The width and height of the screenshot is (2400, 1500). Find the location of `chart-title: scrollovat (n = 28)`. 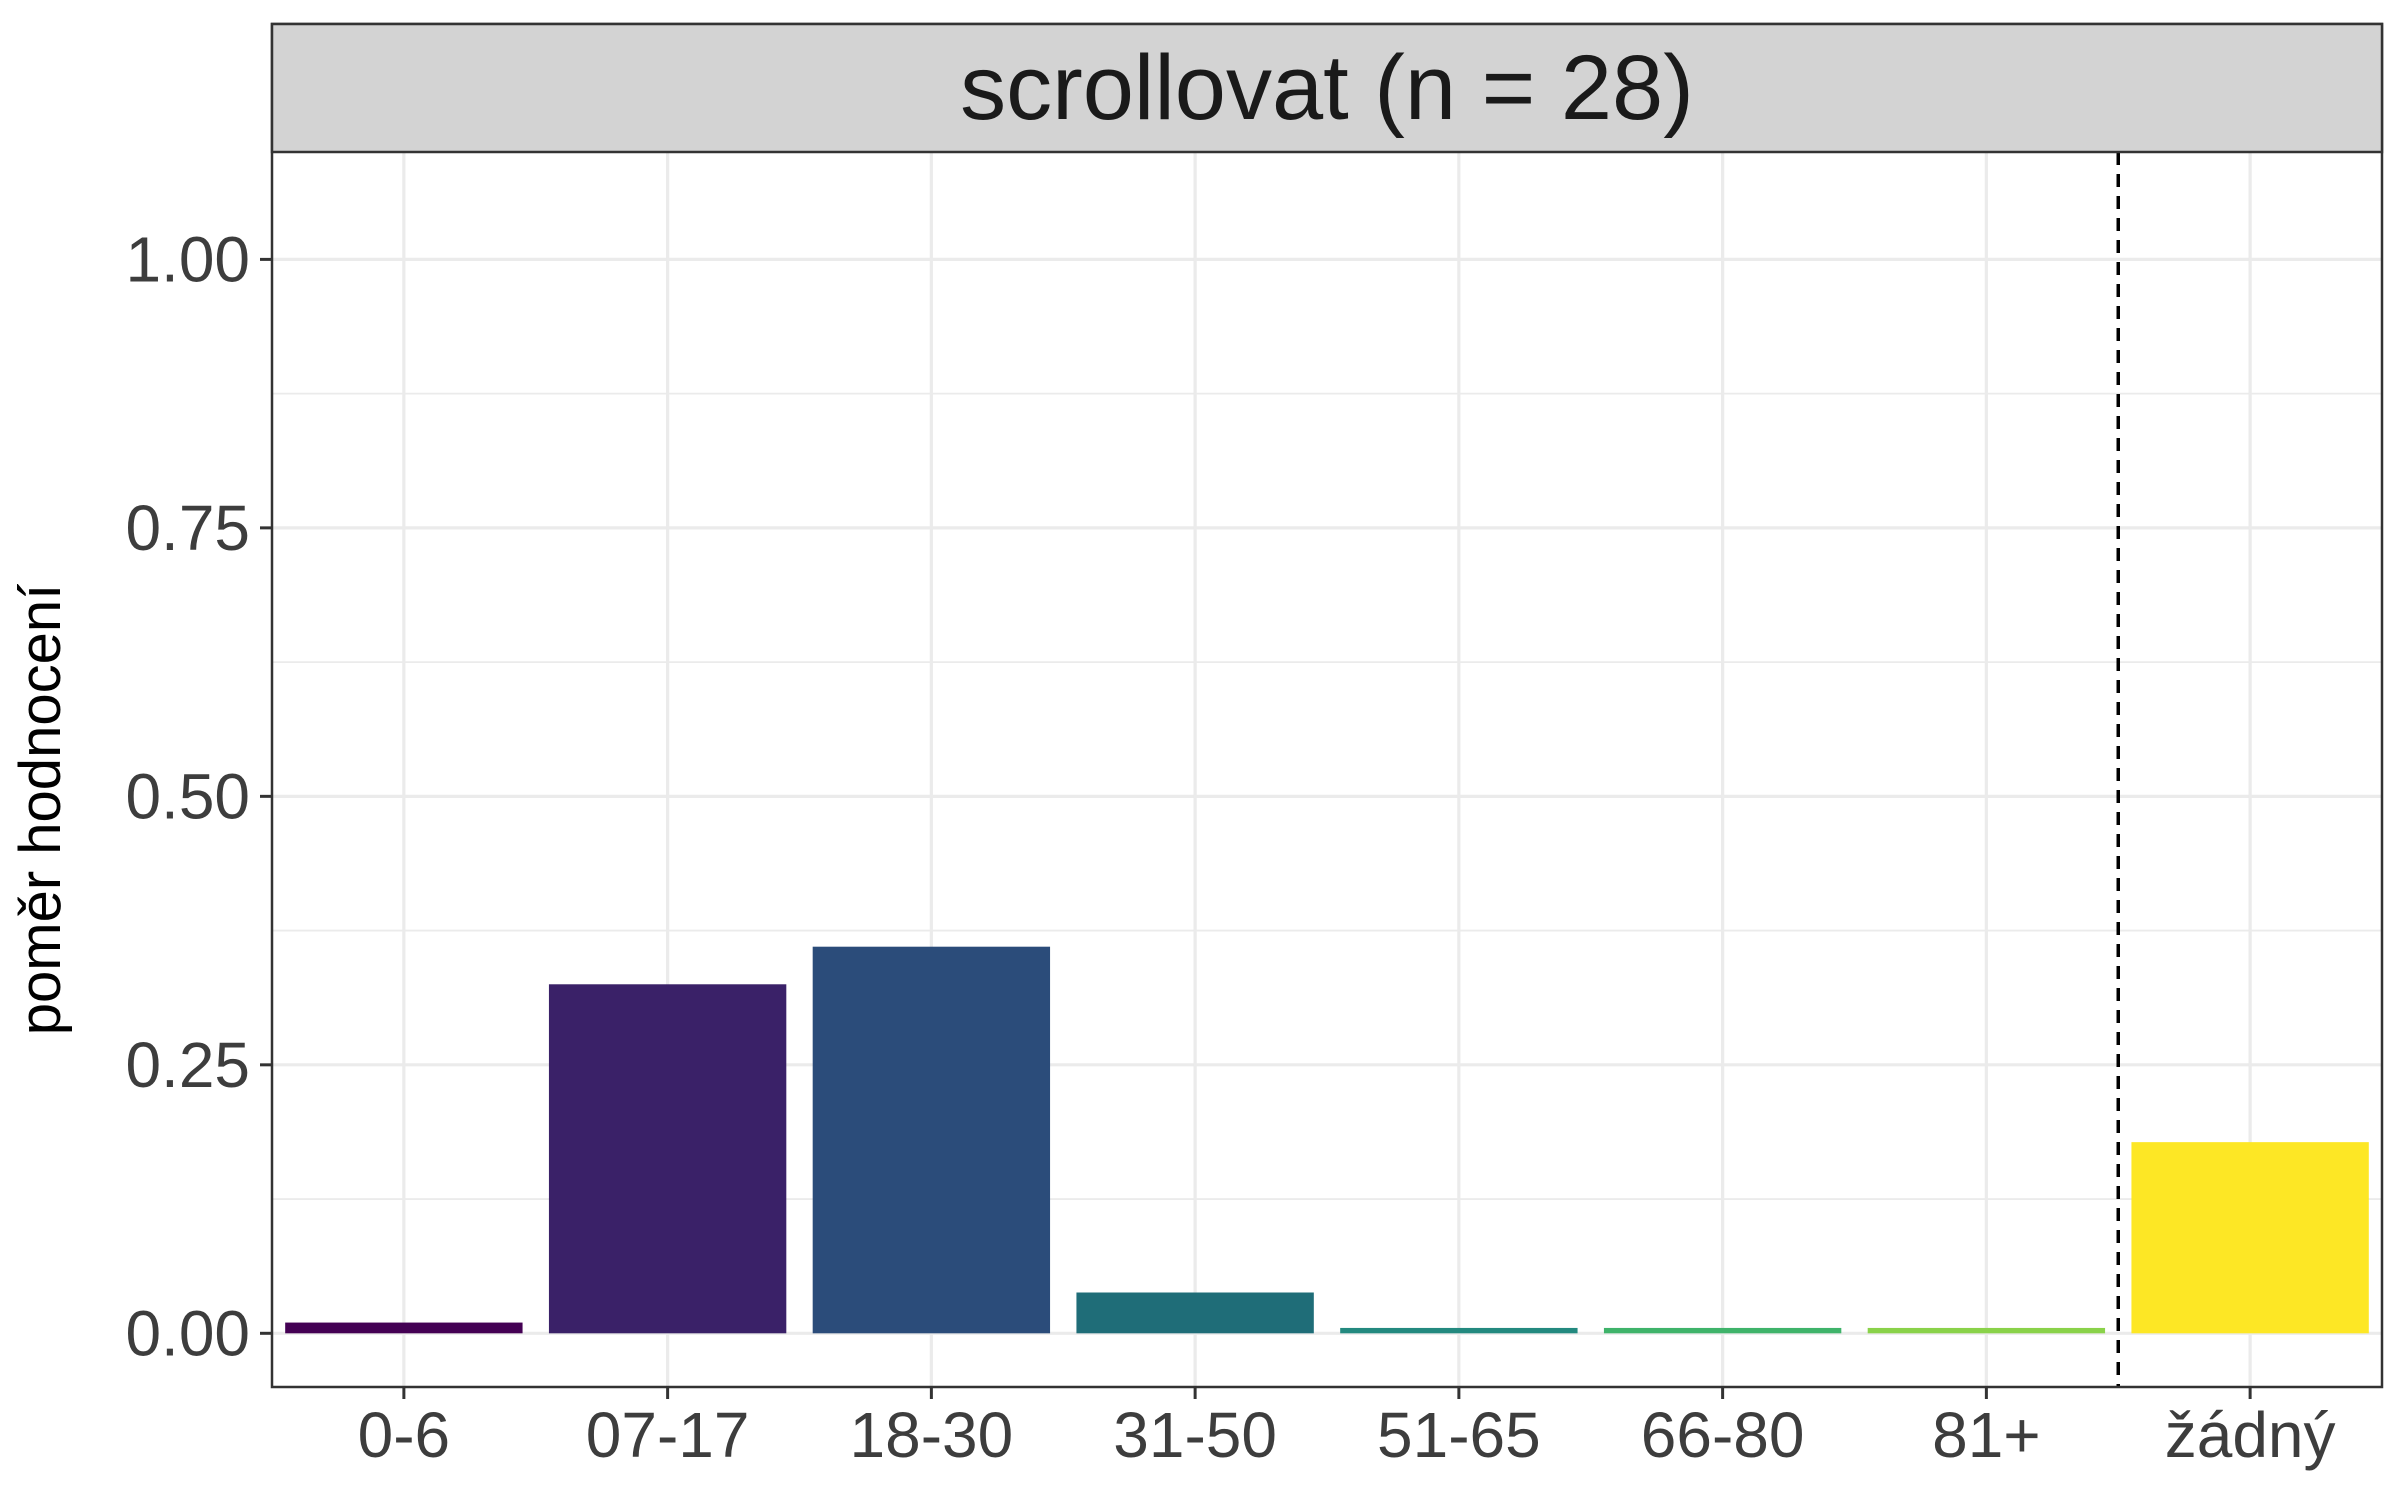

chart-title: scrollovat (n = 28) is located at coordinates (1327, 88).